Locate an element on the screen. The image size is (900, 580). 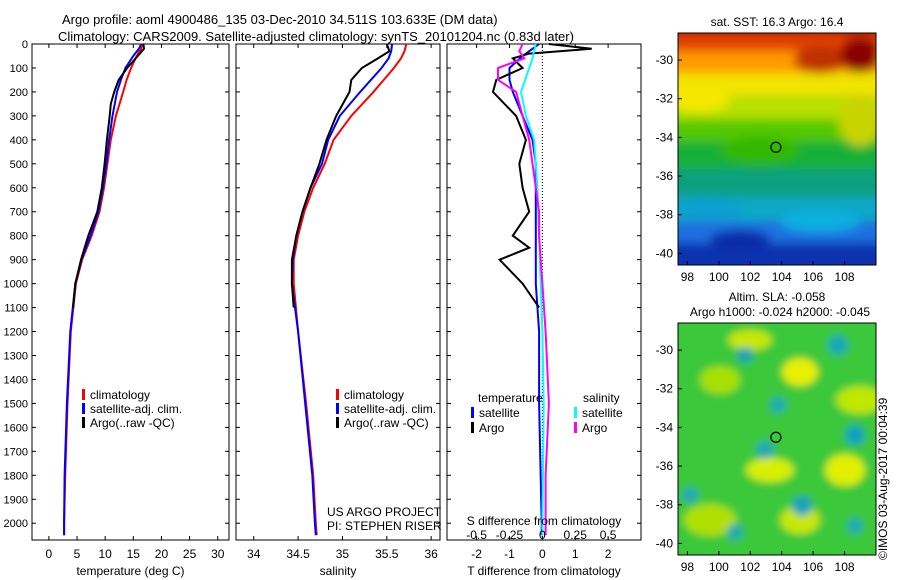
legend-title-salinity: salinity is located at coordinates (601, 398).